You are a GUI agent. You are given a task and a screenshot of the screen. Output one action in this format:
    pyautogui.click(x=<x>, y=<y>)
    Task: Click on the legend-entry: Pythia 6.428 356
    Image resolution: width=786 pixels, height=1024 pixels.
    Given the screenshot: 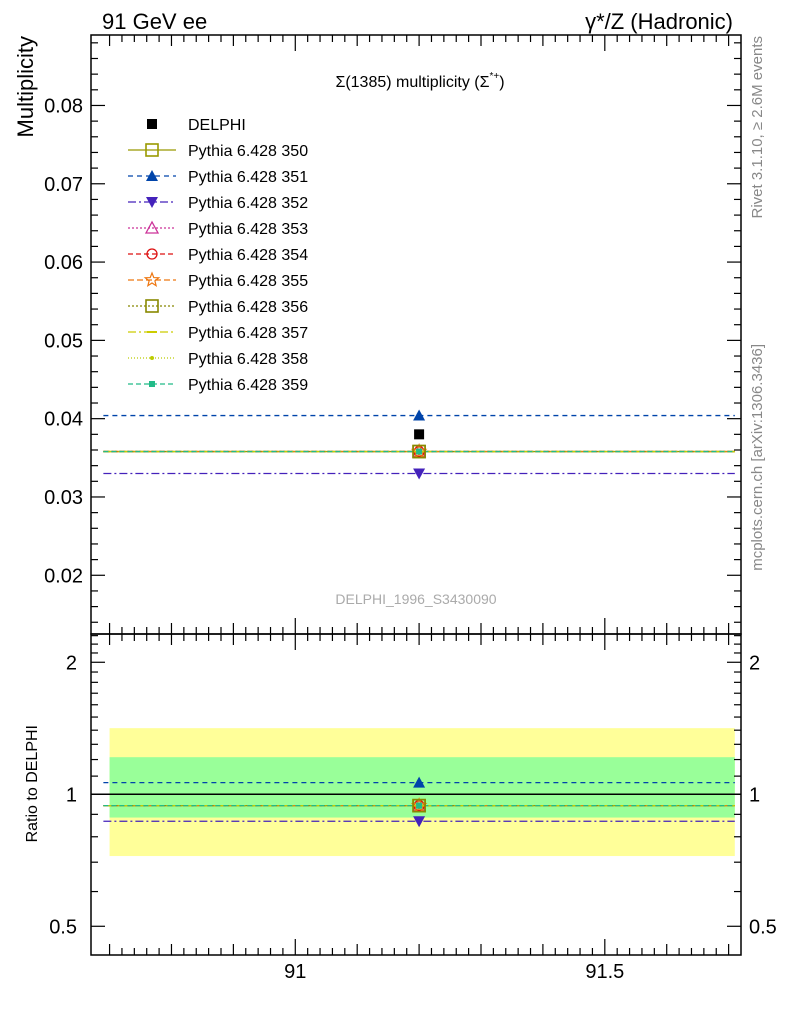 What is the action you would take?
    pyautogui.click(x=218, y=307)
    